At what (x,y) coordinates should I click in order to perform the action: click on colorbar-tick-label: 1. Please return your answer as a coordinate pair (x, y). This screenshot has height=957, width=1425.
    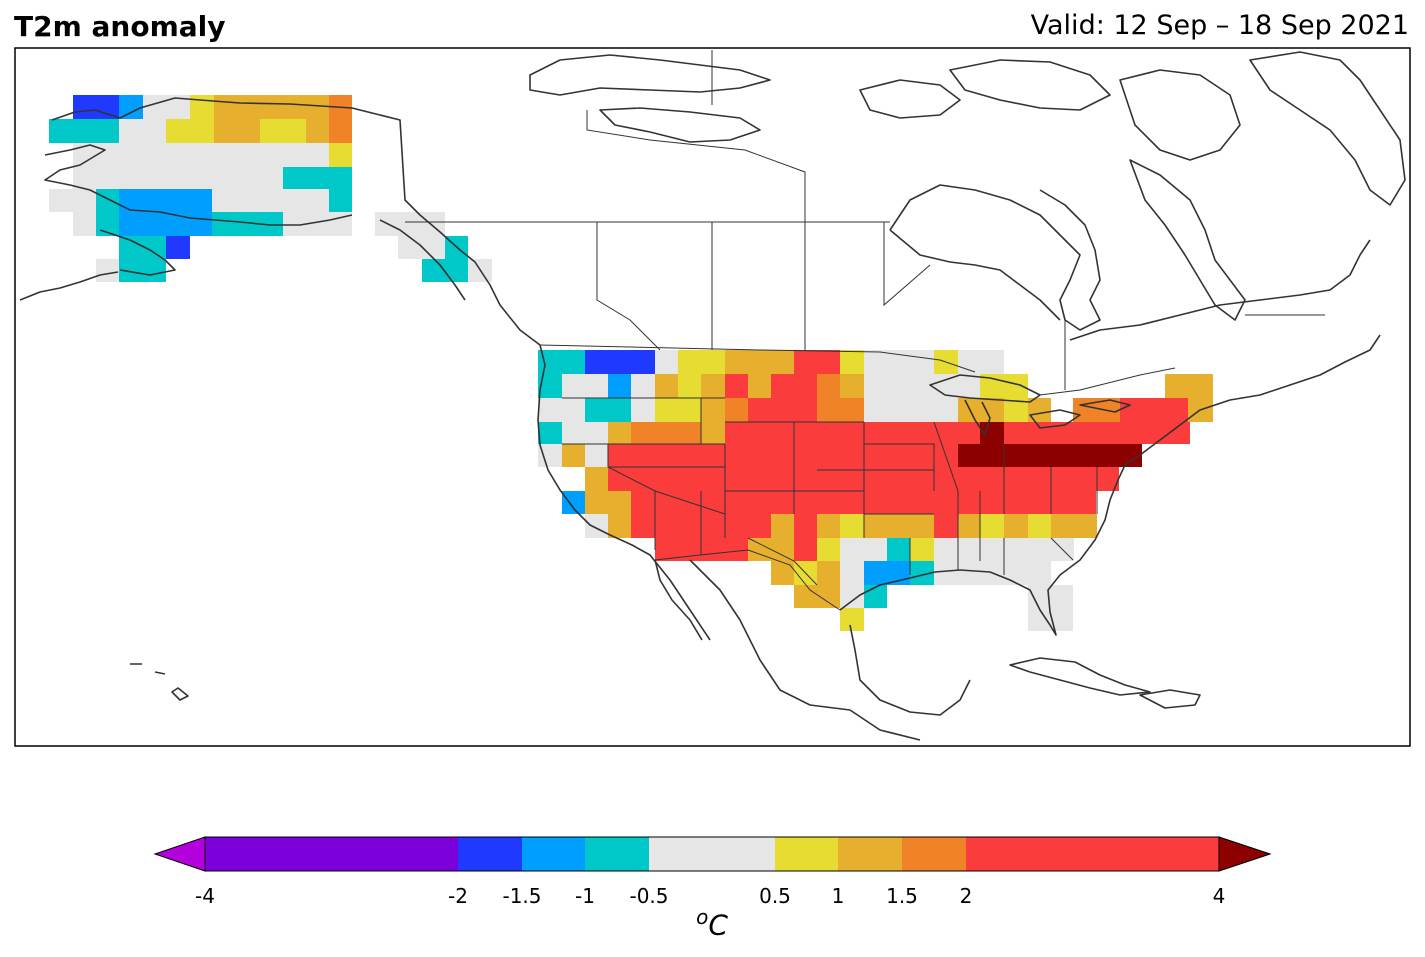
    Looking at the image, I should click on (838, 896).